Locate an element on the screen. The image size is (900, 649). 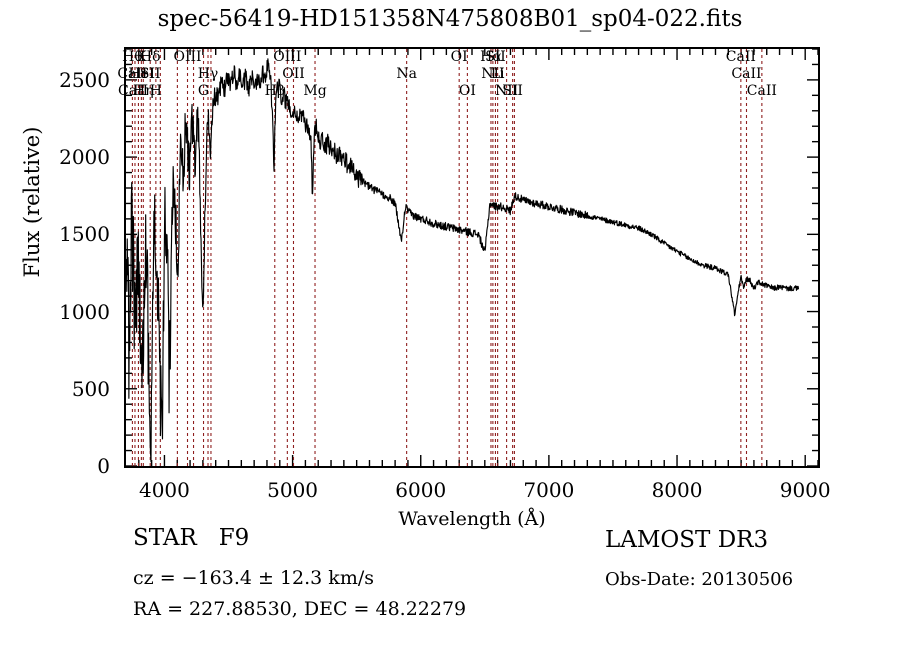
object-class-line: STAR F9 is located at coordinates (191, 538).